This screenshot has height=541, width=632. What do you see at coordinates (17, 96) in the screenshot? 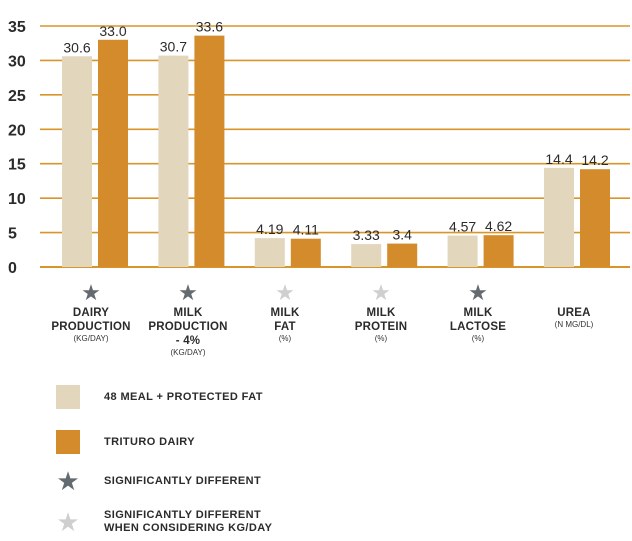
I see `y-tick-label: 25` at bounding box center [17, 96].